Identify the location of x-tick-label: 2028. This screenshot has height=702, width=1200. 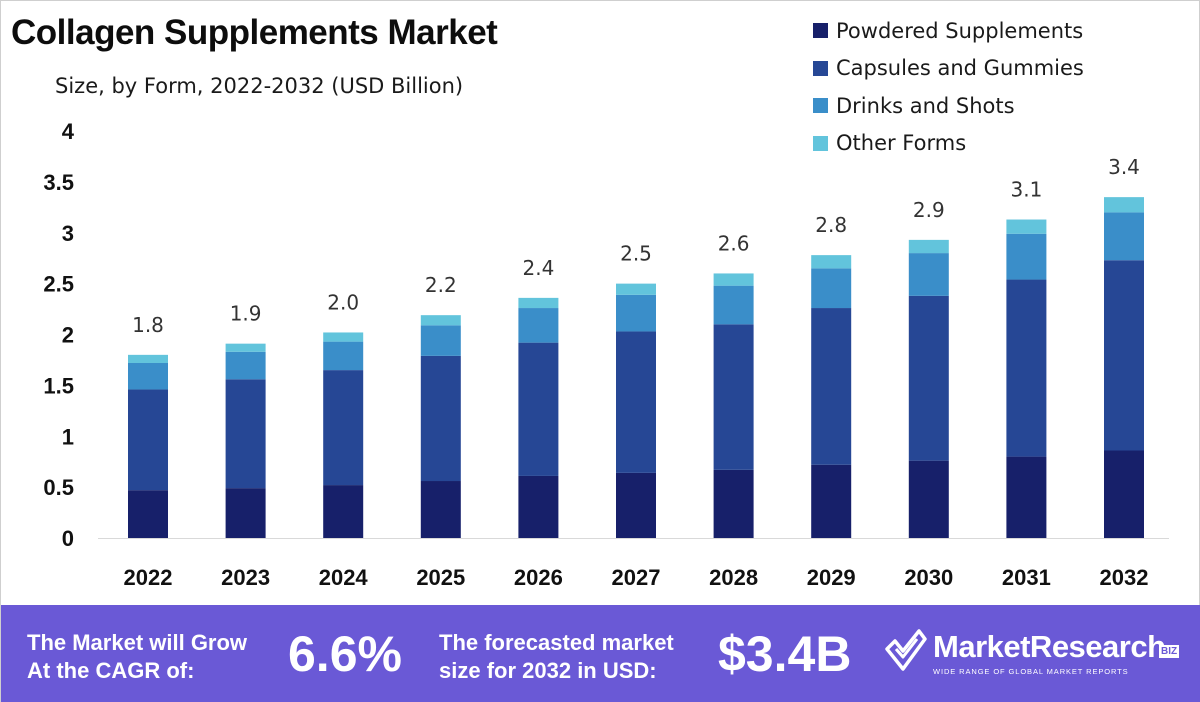
(733, 577).